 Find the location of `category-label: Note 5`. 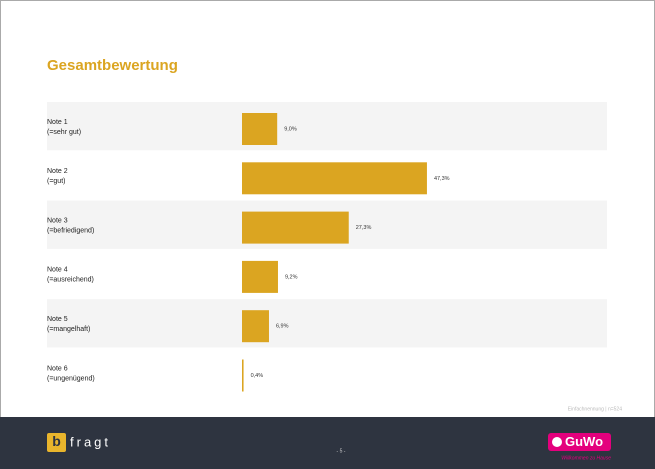

category-label: Note 5 is located at coordinates (57, 319).